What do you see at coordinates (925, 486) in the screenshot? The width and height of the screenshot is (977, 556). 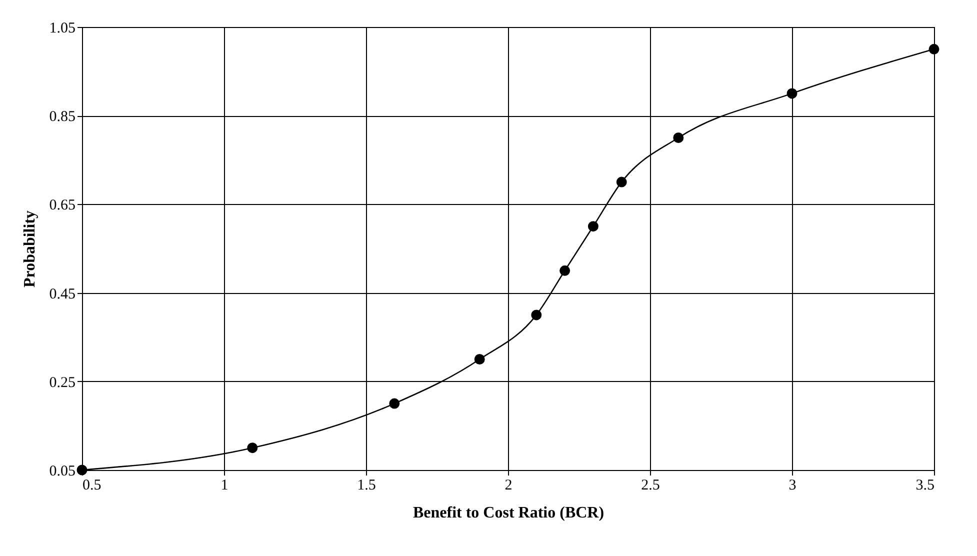 I see `x-tick-label: 3.5` at bounding box center [925, 486].